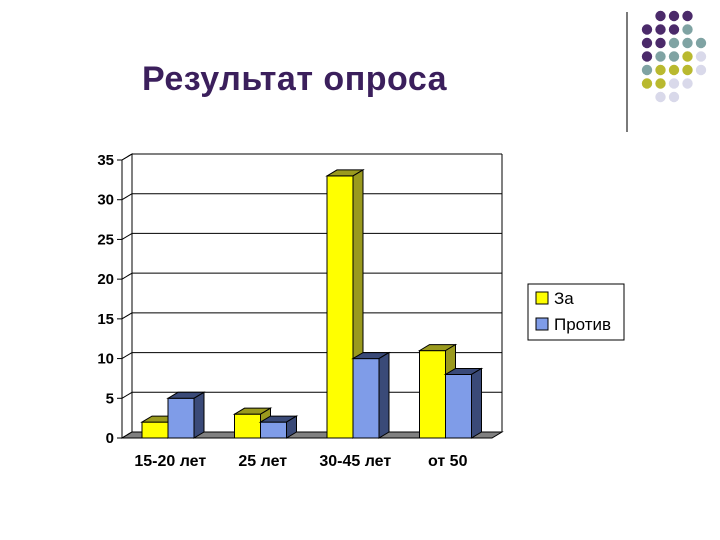 This screenshot has width=720, height=540. What do you see at coordinates (627, 72) in the screenshot?
I see `decorative-divider` at bounding box center [627, 72].